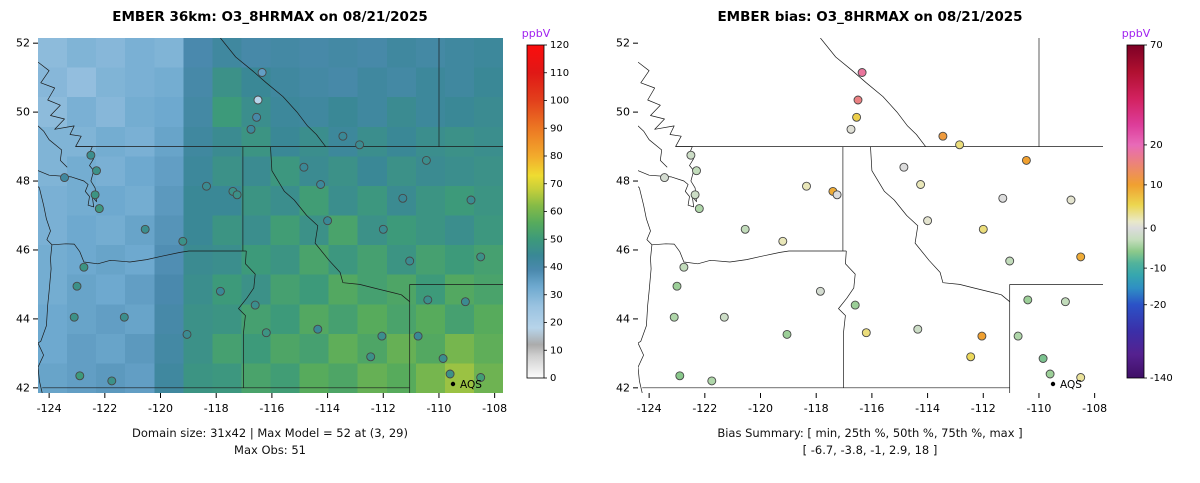 The image size is (1200, 483). I want to click on colorbar-tick-label: -10, so click(1158, 268).